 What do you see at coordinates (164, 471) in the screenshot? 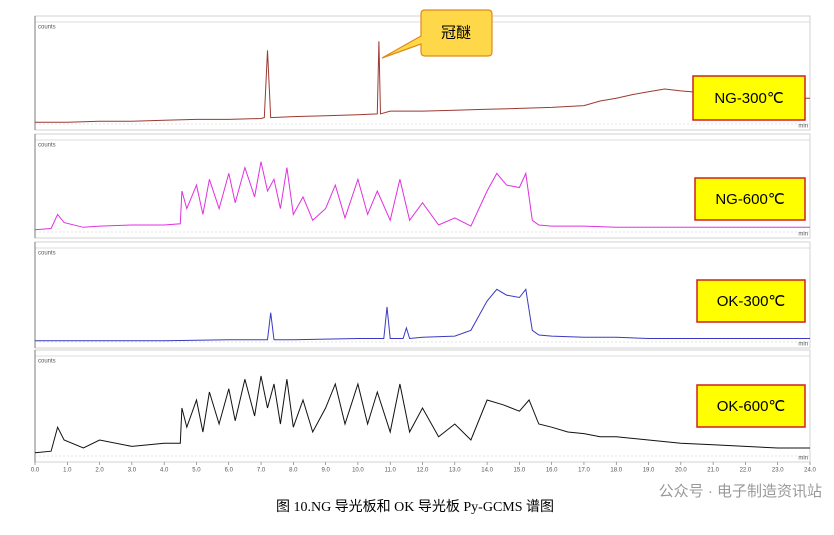
I see `x-tick-label: 4.0` at bounding box center [164, 471].